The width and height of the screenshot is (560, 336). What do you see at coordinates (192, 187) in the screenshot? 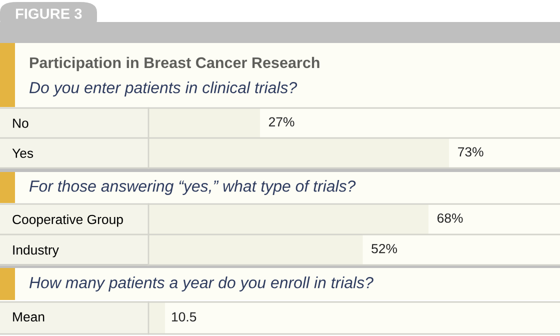
I see `chart-subtitle: For those answering “yes,” what type of trials?` at bounding box center [192, 187].